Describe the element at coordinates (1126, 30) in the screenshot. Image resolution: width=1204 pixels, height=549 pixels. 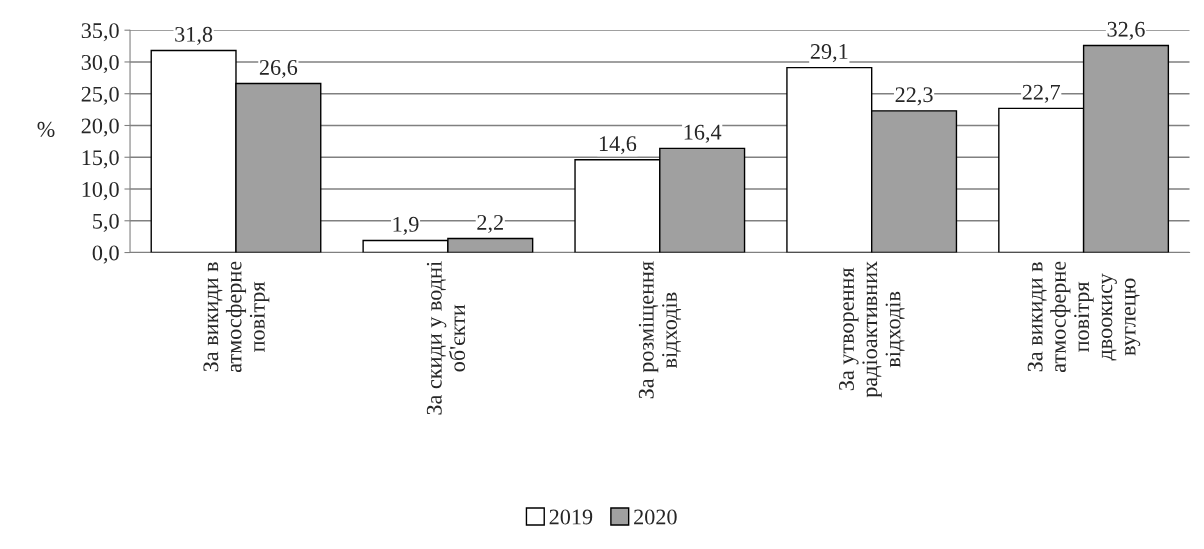
I see `data-label: 32,6` at that location.